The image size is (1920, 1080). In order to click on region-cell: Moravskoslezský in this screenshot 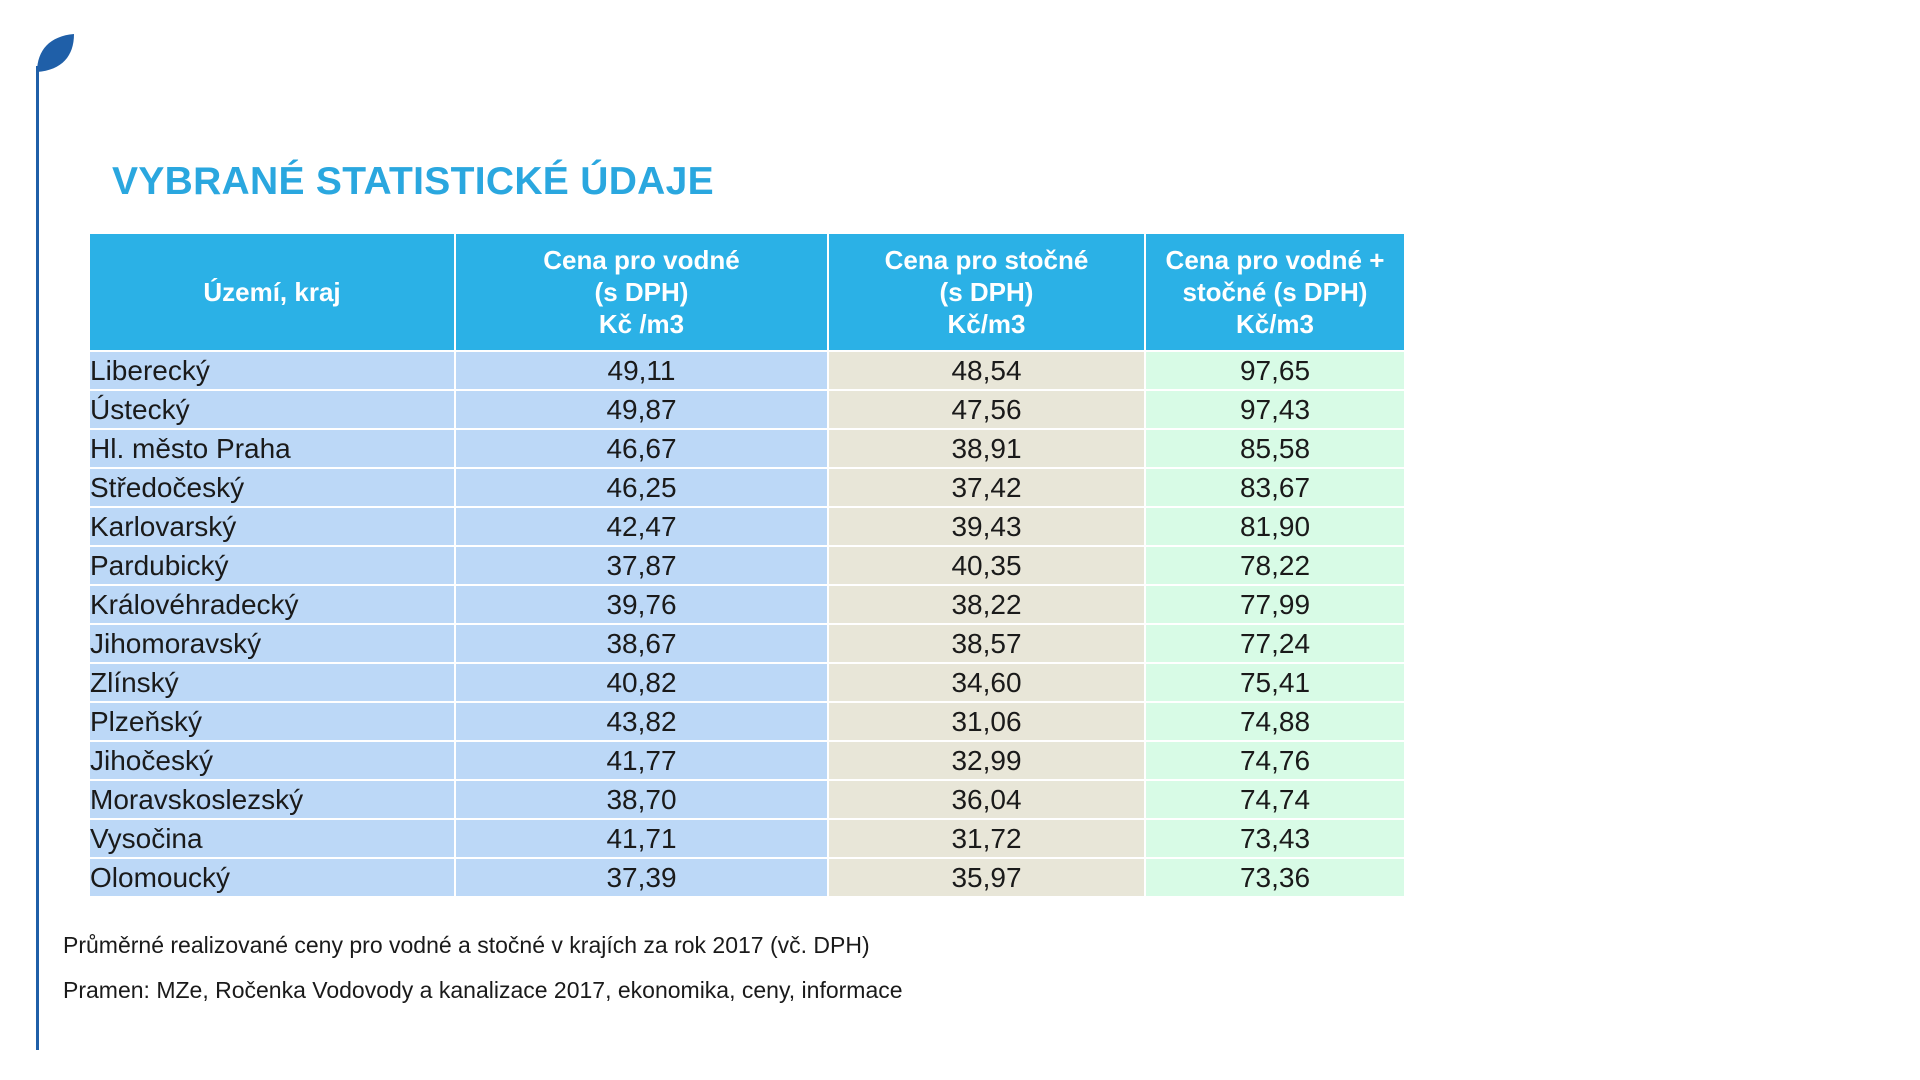, I will do `click(272, 799)`.